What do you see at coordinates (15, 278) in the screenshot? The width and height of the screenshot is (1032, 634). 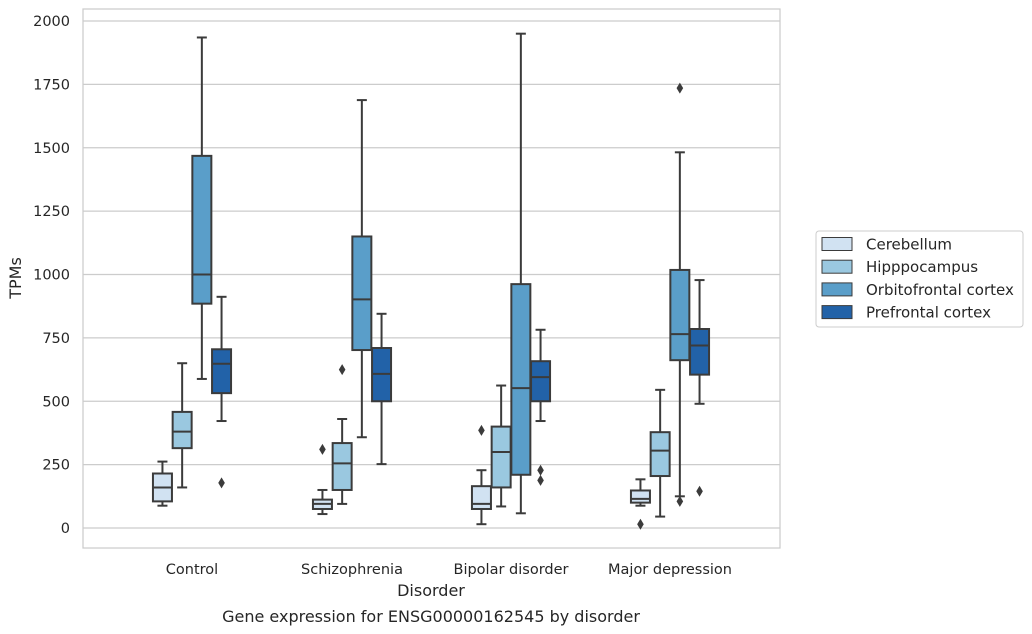 I see `y-axis-label: TPMs` at bounding box center [15, 278].